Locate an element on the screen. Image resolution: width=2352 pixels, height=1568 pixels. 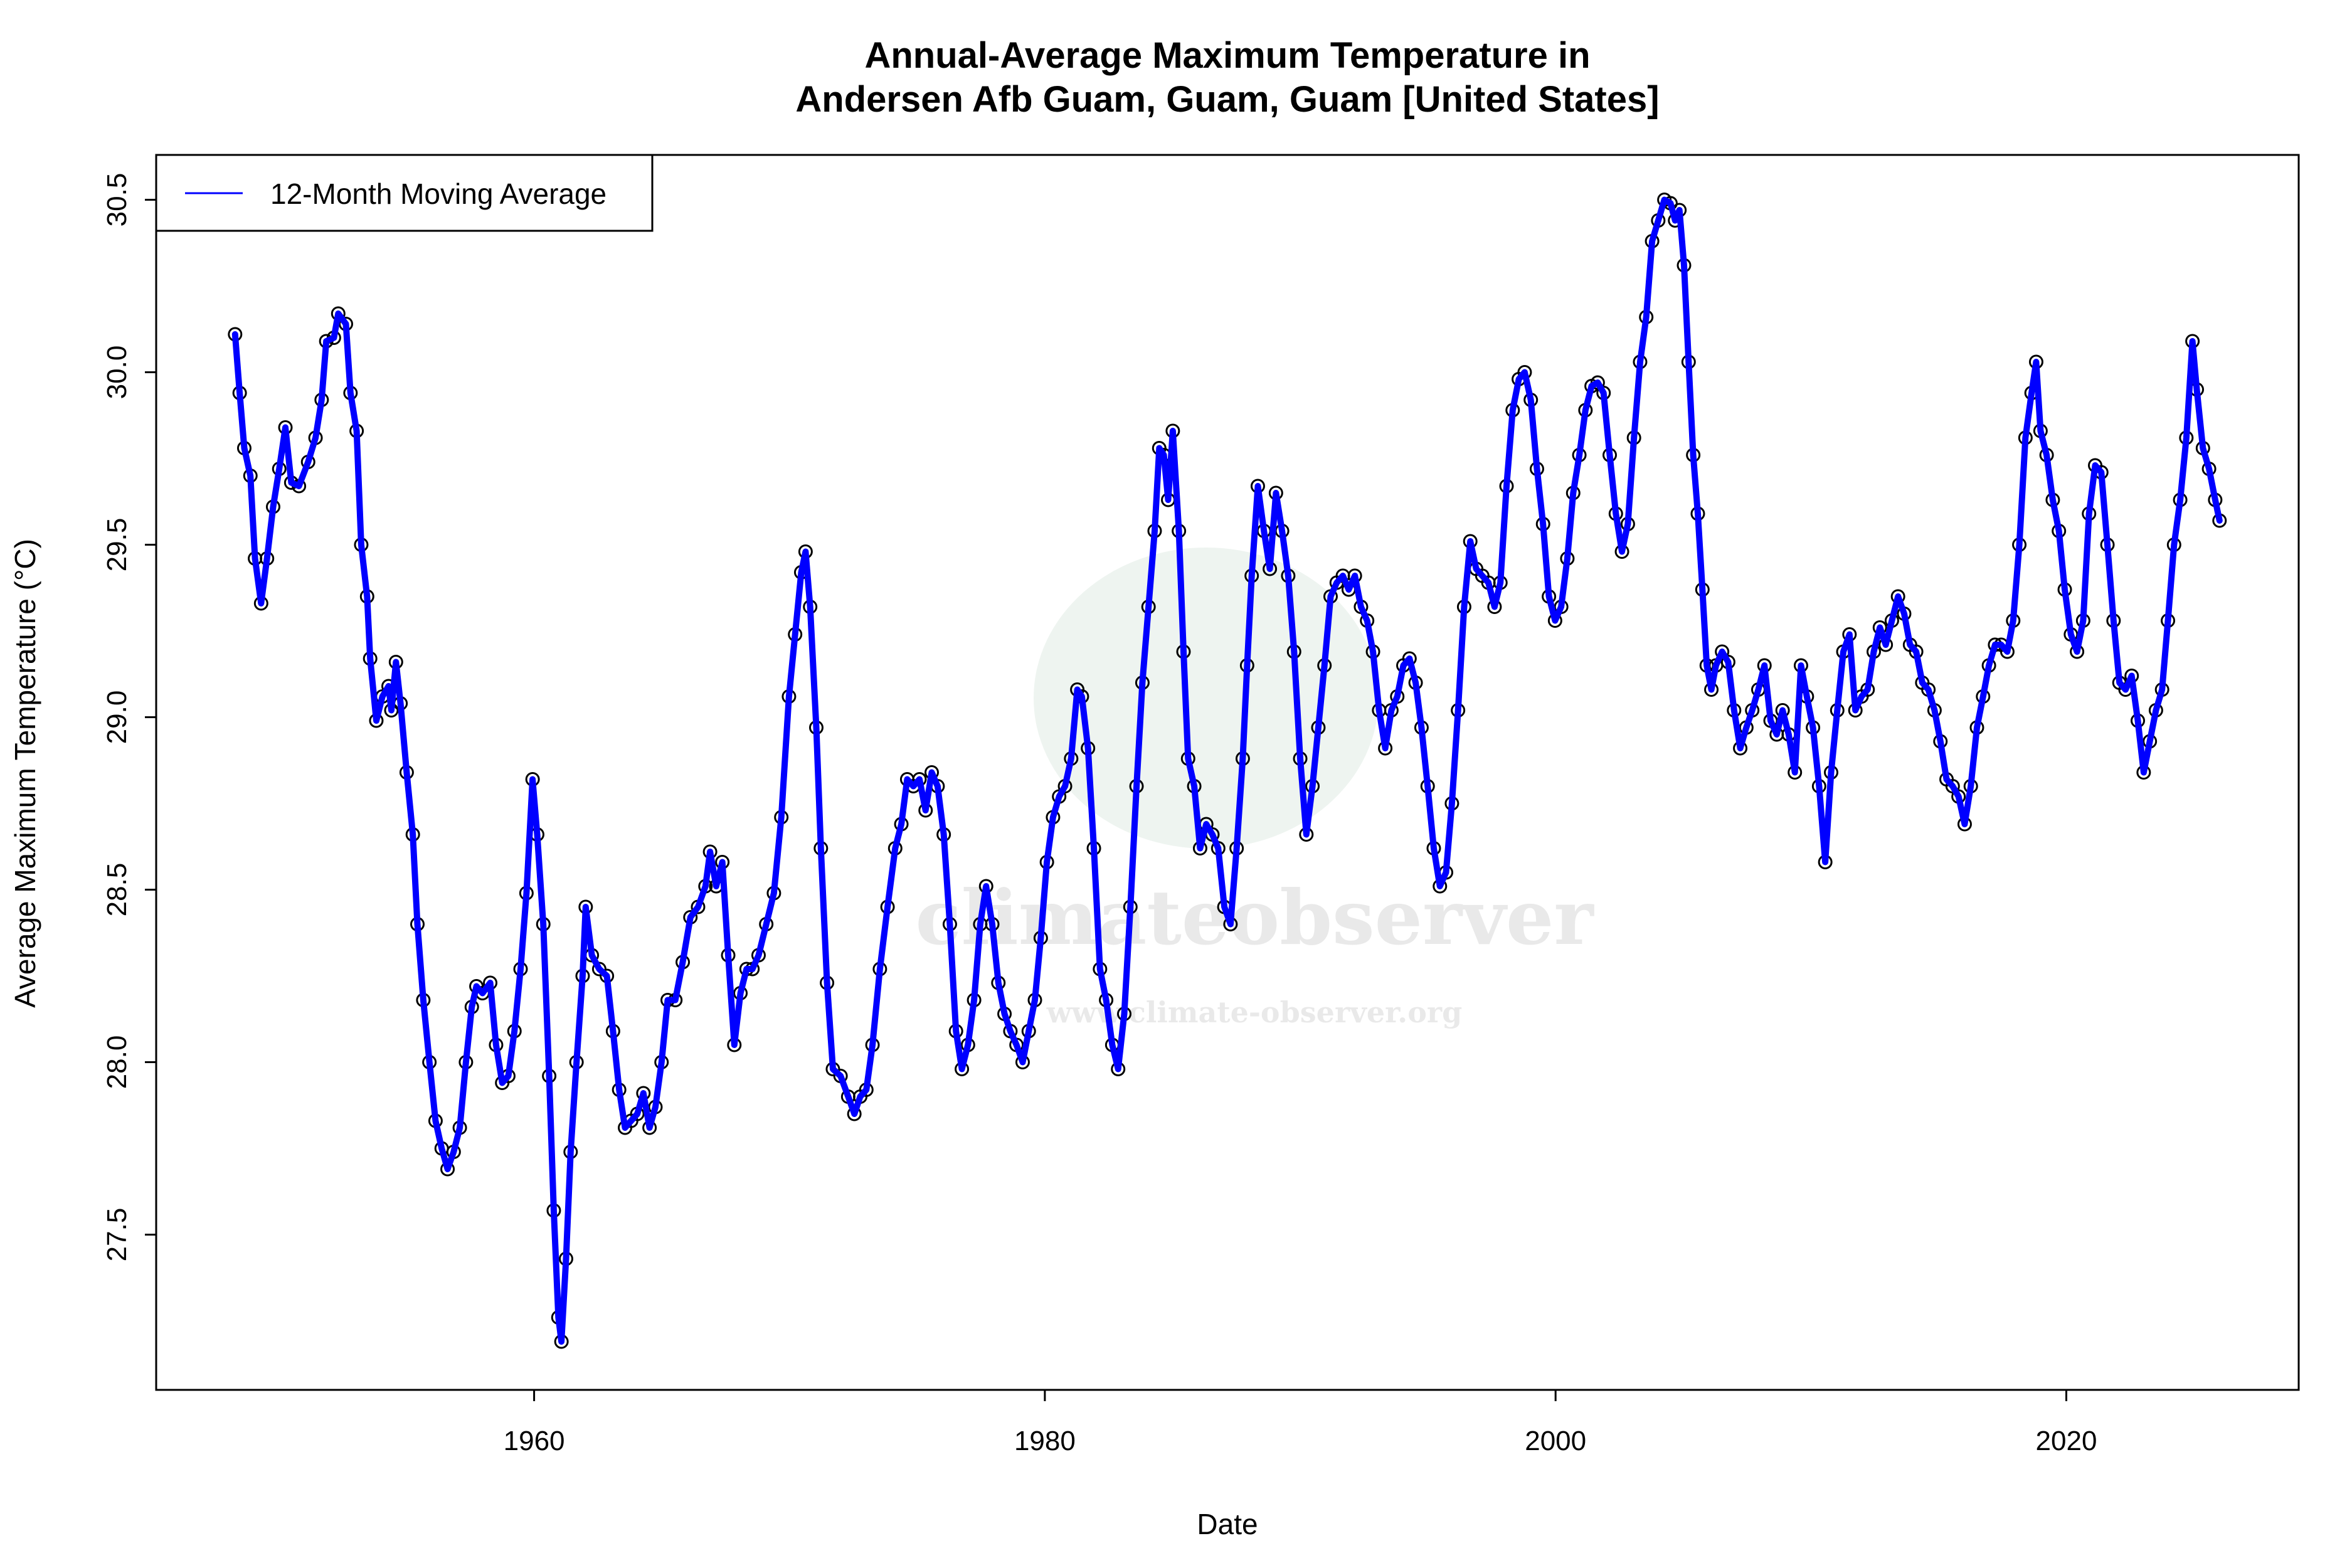
x-tick-label: 1960 is located at coordinates (534, 1441).